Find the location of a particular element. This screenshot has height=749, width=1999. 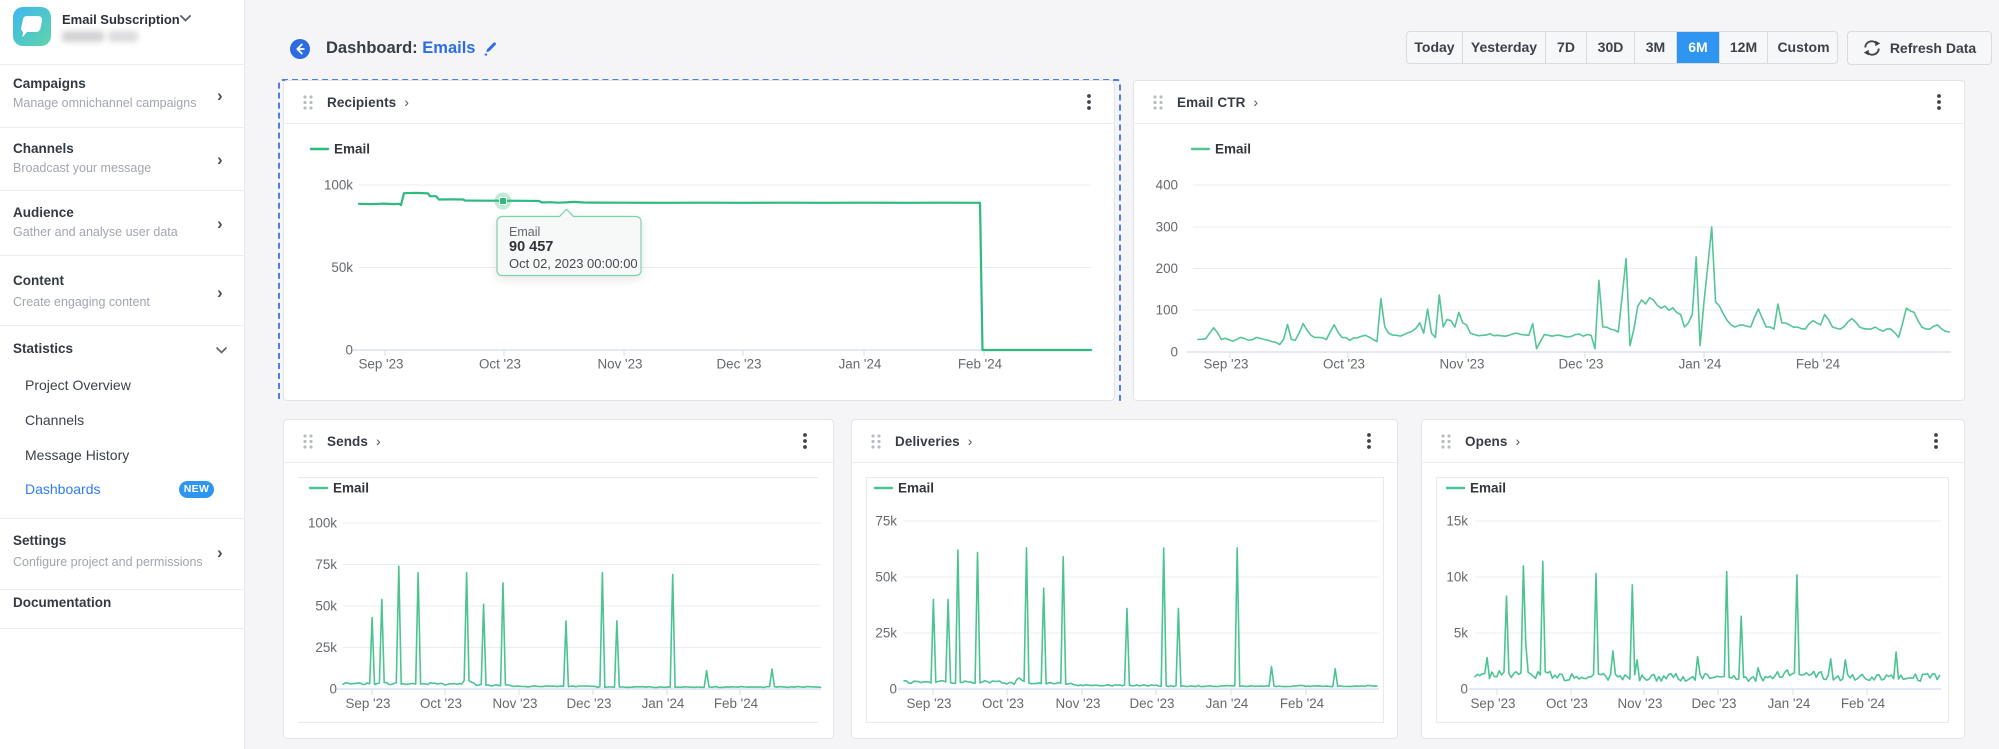

svg-text: 100 is located at coordinates (1167, 310).